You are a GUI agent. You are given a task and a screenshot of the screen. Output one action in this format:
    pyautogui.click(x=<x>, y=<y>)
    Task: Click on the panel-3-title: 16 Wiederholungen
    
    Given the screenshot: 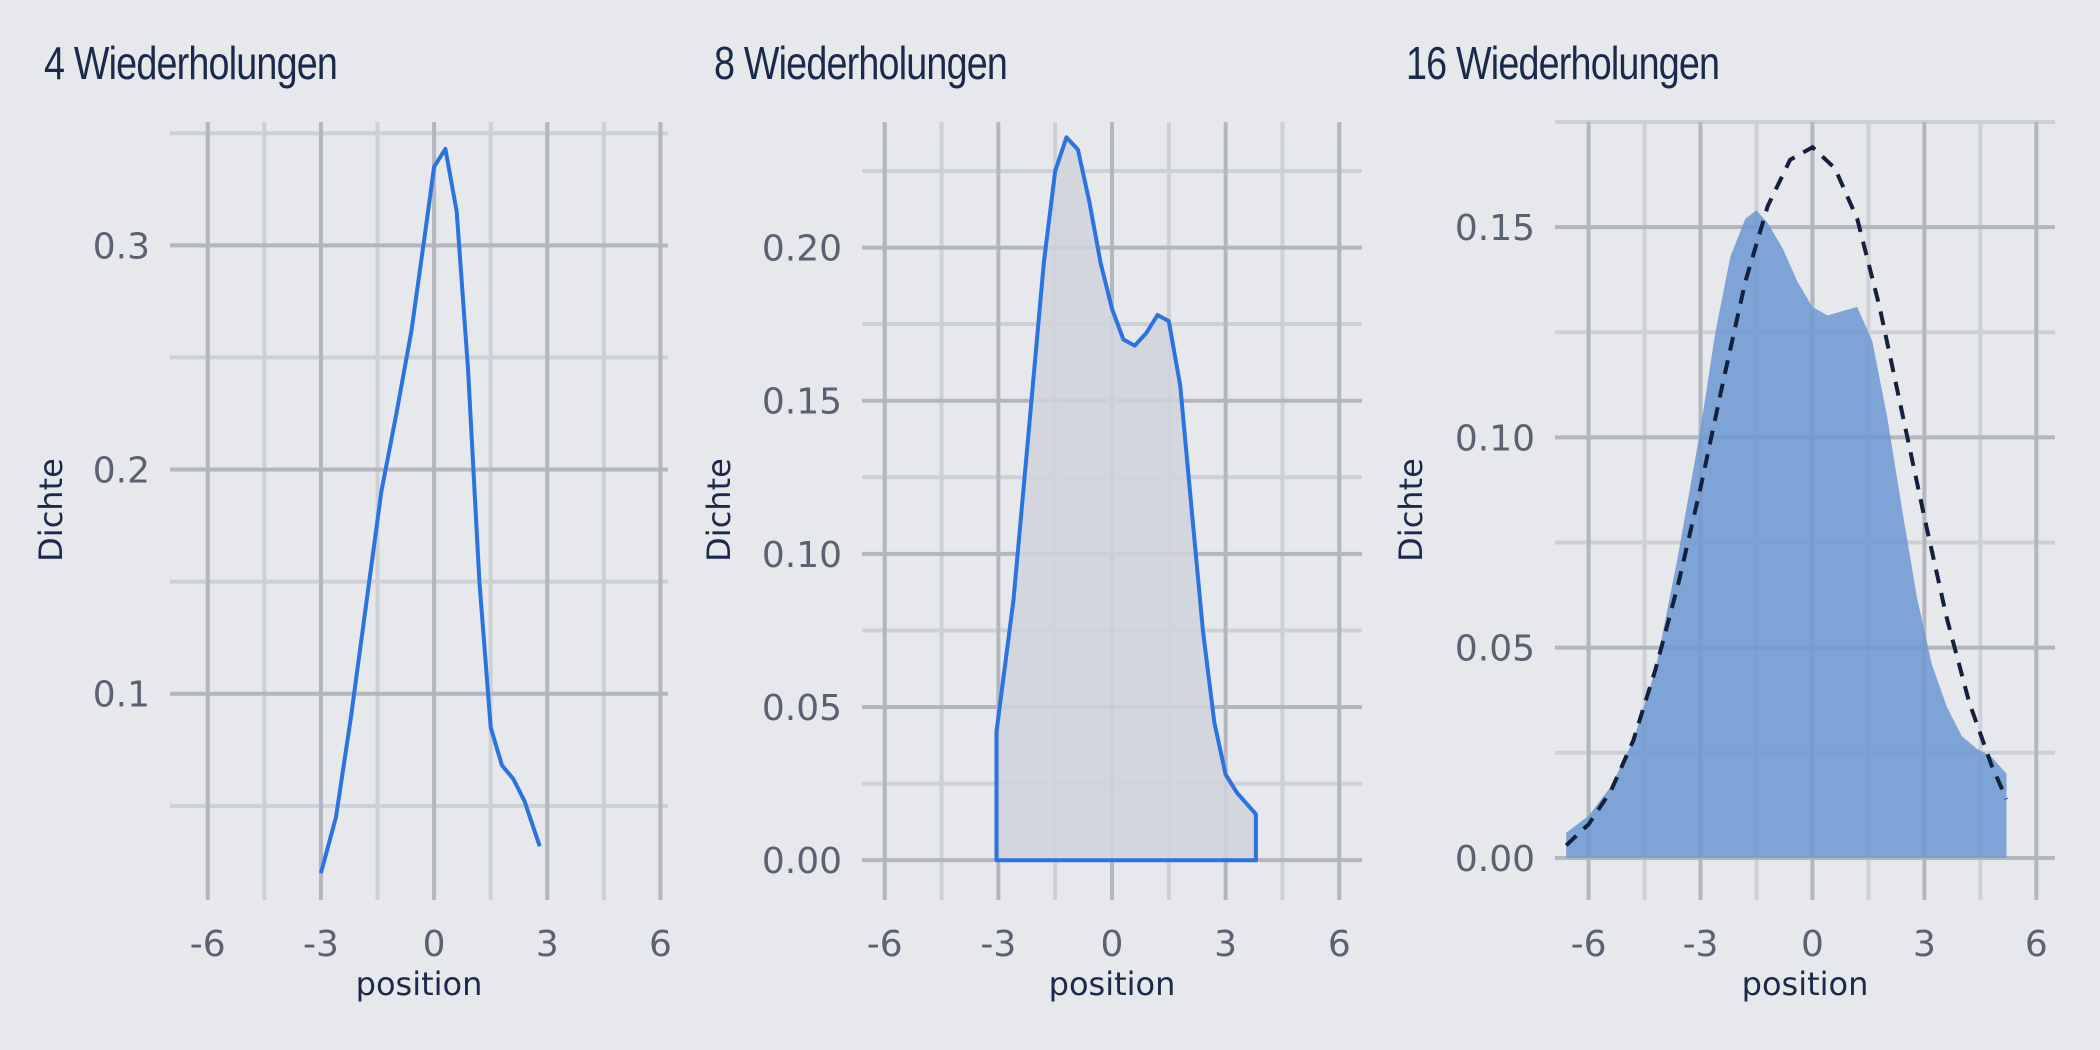 What is the action you would take?
    pyautogui.click(x=1563, y=63)
    